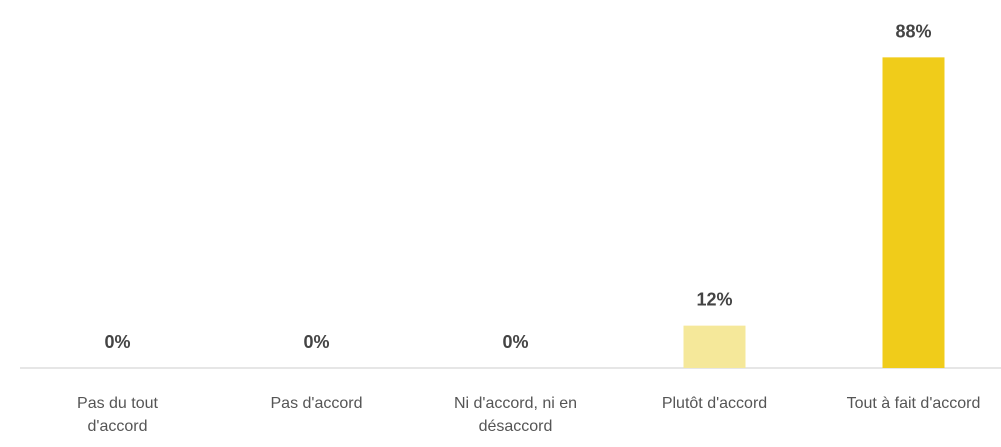 The height and width of the screenshot is (447, 1001). I want to click on value-label: 12%, so click(714, 300).